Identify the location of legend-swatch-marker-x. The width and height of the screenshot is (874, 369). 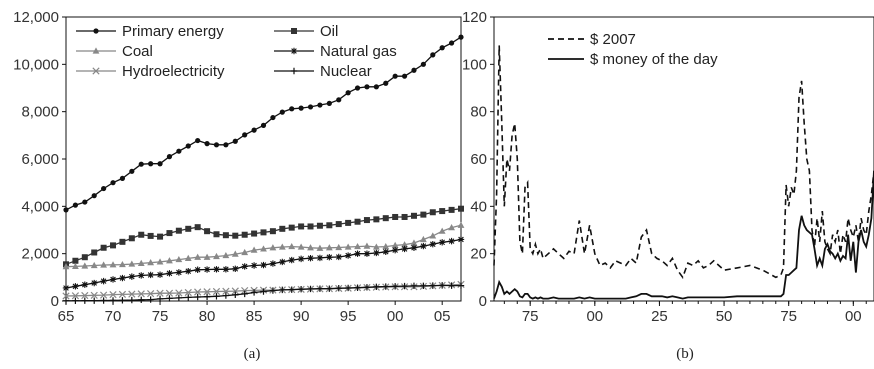
(96, 71).